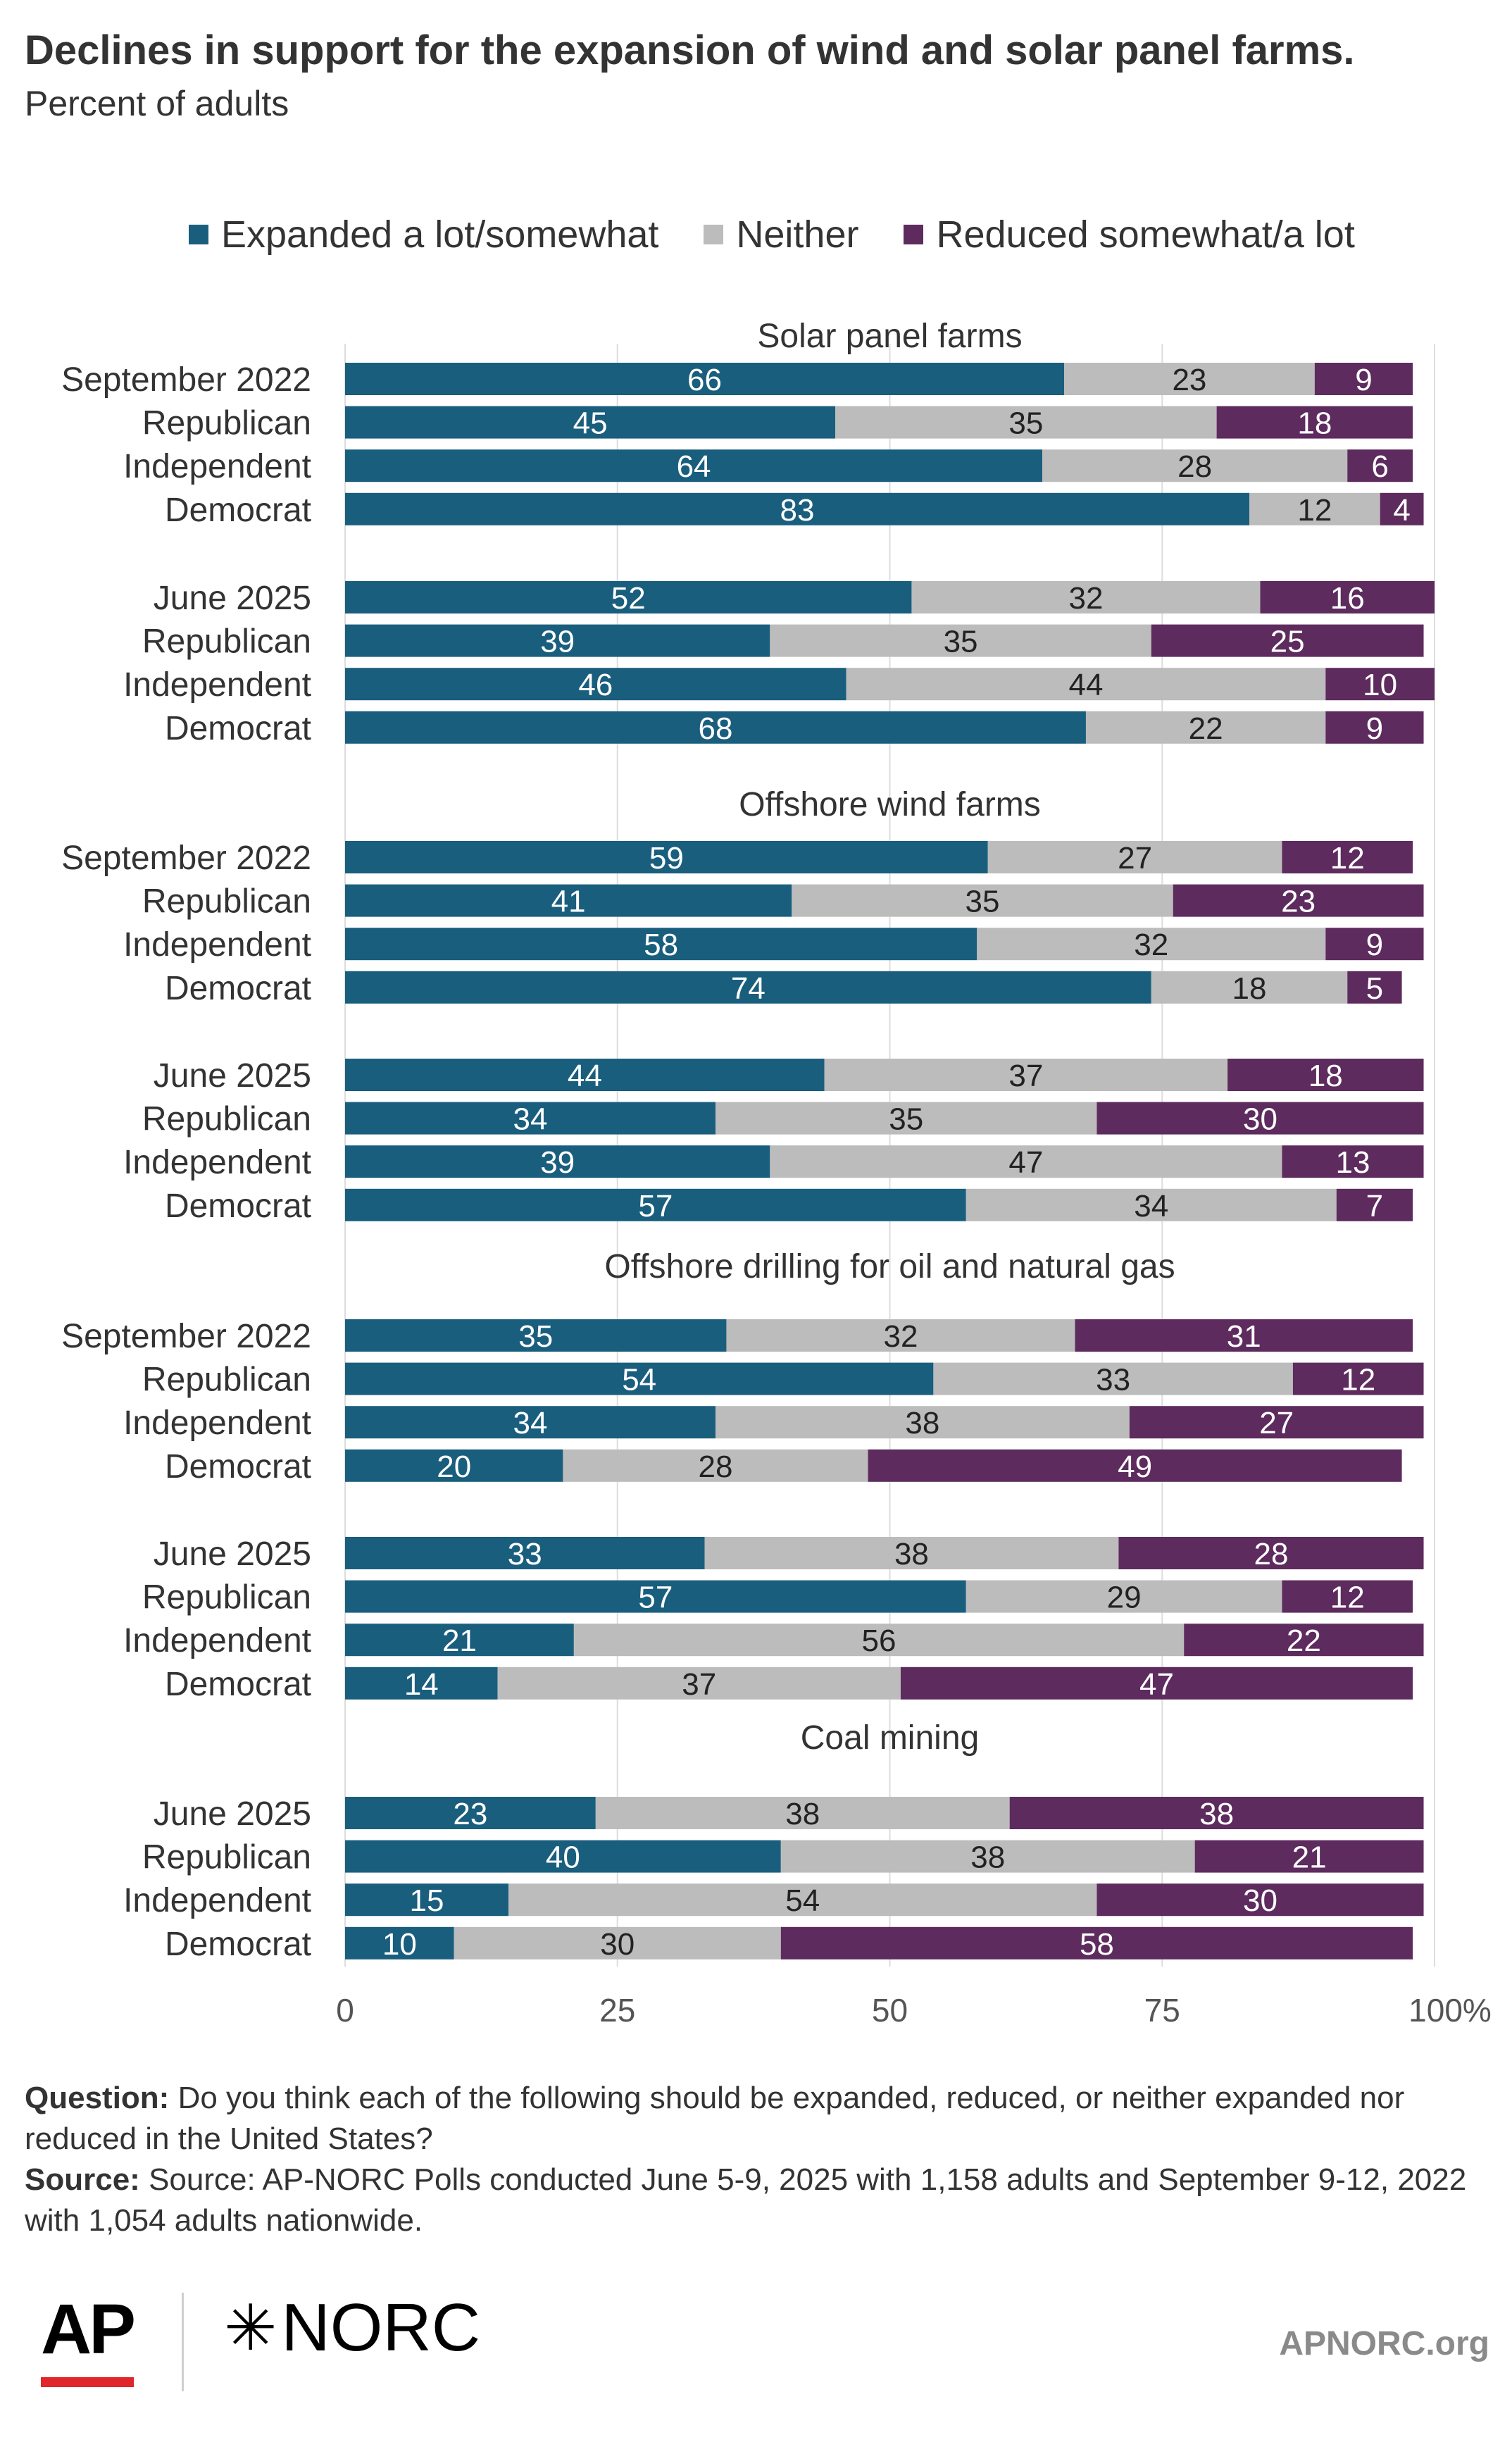 The width and height of the screenshot is (1512, 2442). What do you see at coordinates (789, 1206) in the screenshot?
I see `bar-row: Democrat 57 34 7` at bounding box center [789, 1206].